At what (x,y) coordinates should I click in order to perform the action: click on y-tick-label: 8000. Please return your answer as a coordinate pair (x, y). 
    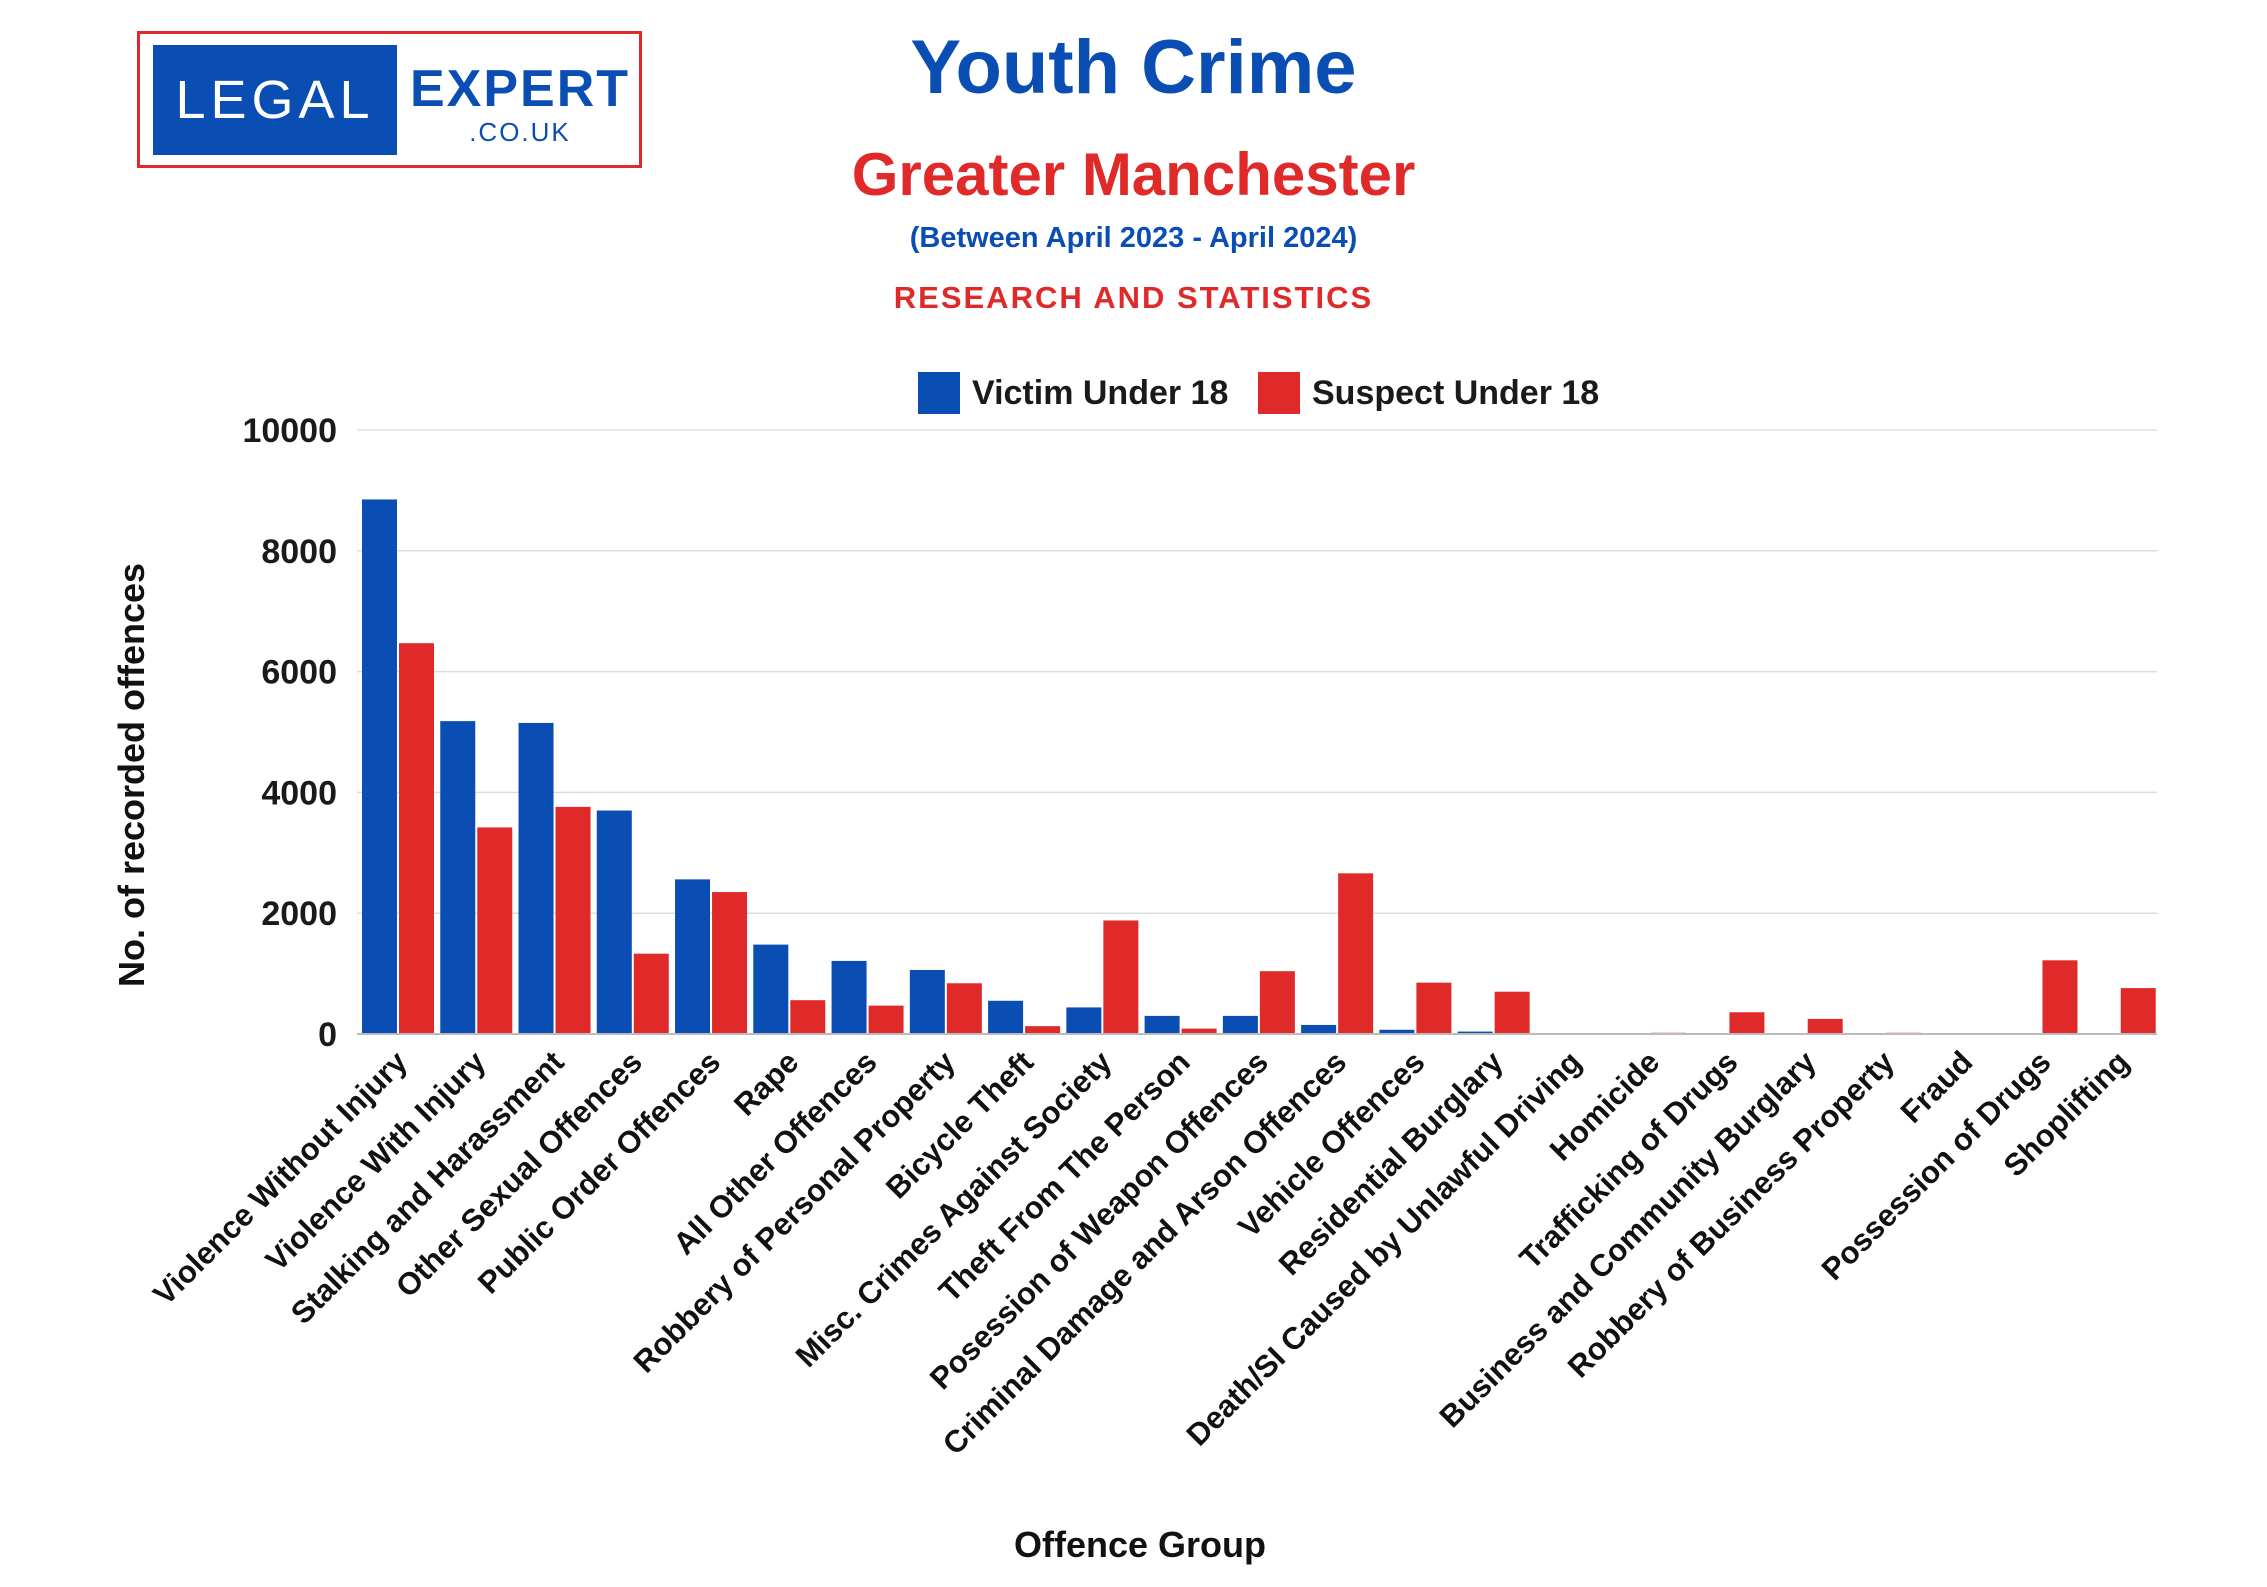
    Looking at the image, I should click on (299, 552).